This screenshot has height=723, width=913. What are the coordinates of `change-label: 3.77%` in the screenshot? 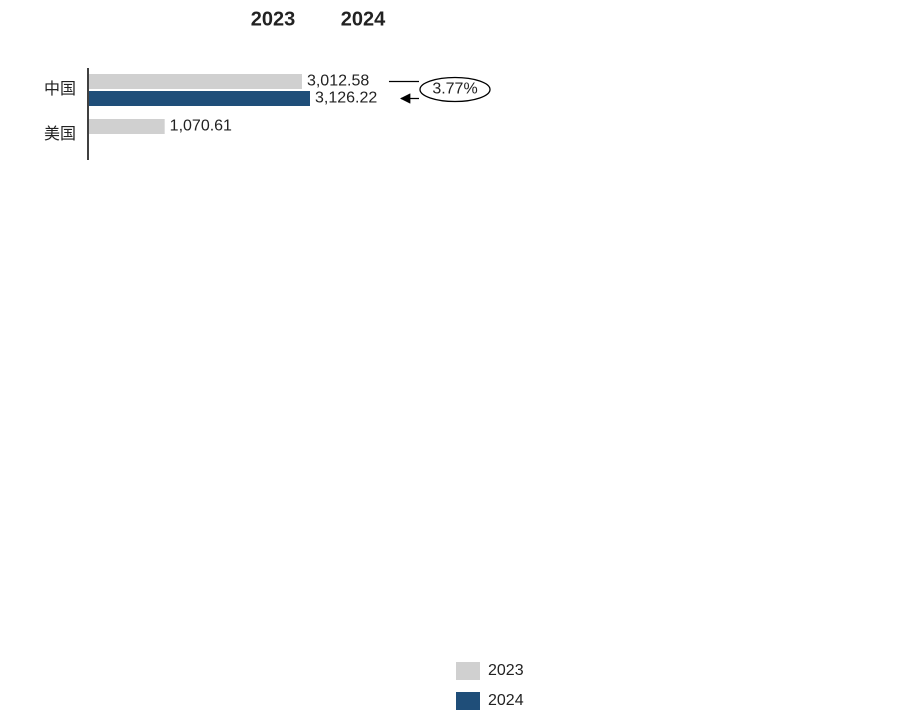 It's located at (454, 89).